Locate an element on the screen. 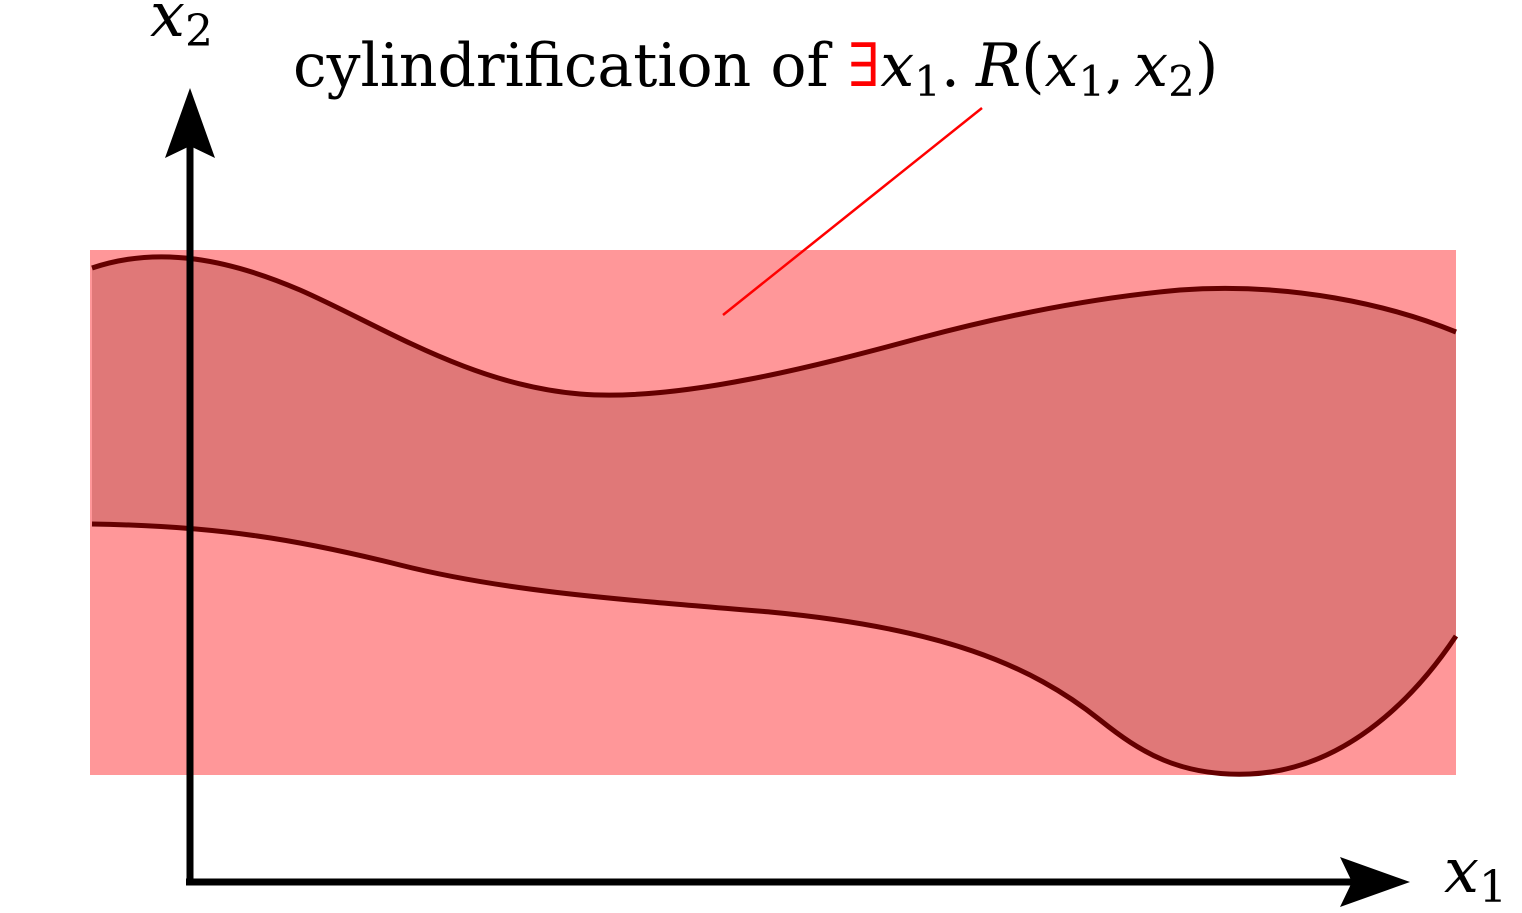 The height and width of the screenshot is (913, 1522). x2-axis-arrowhead is located at coordinates (190, 123).